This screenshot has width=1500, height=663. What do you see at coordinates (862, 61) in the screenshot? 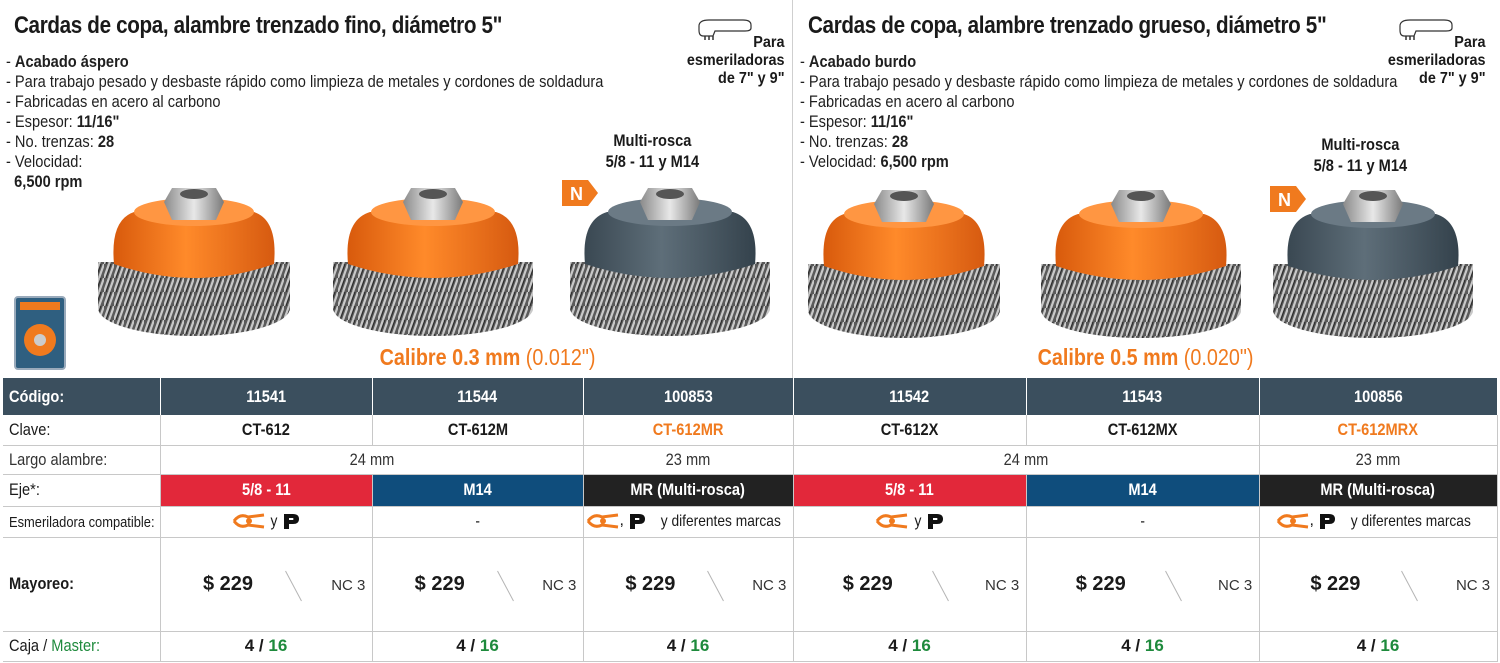
I see `finish-label: Acabado burdo` at bounding box center [862, 61].